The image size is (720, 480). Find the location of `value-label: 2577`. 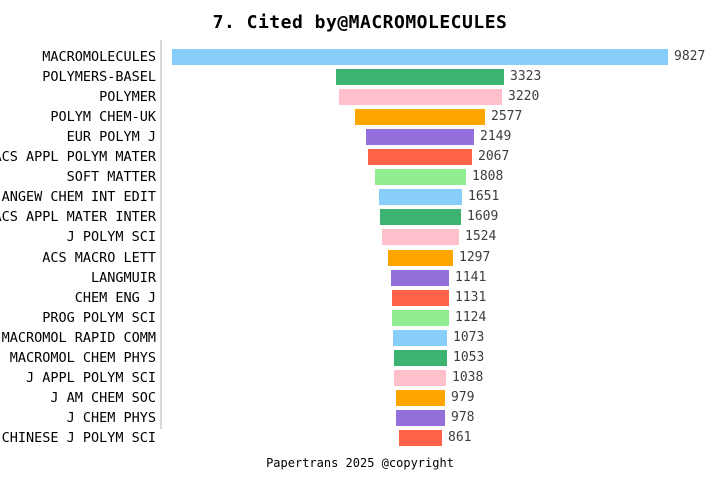

value-label: 2577 is located at coordinates (507, 116).